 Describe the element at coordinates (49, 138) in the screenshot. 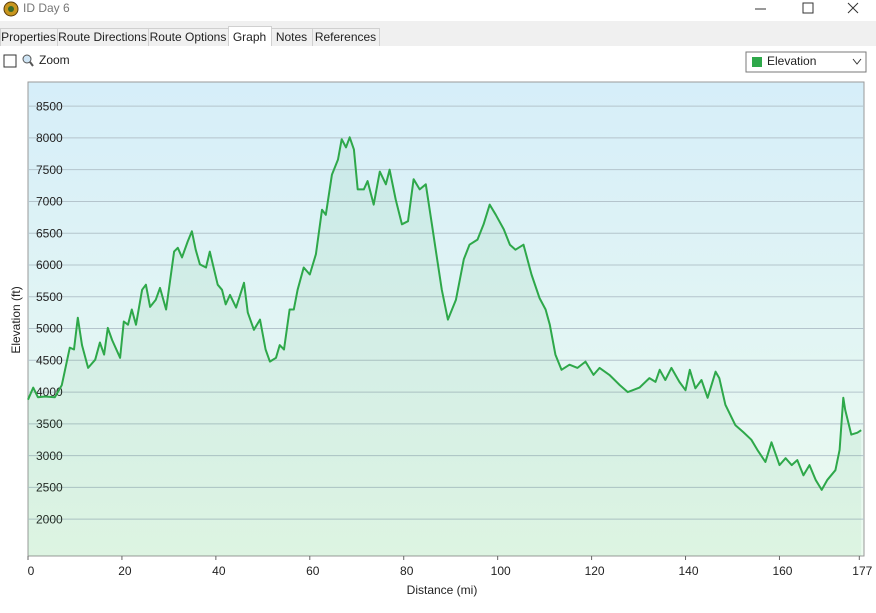

I see `y-tick-label: 8000` at that location.